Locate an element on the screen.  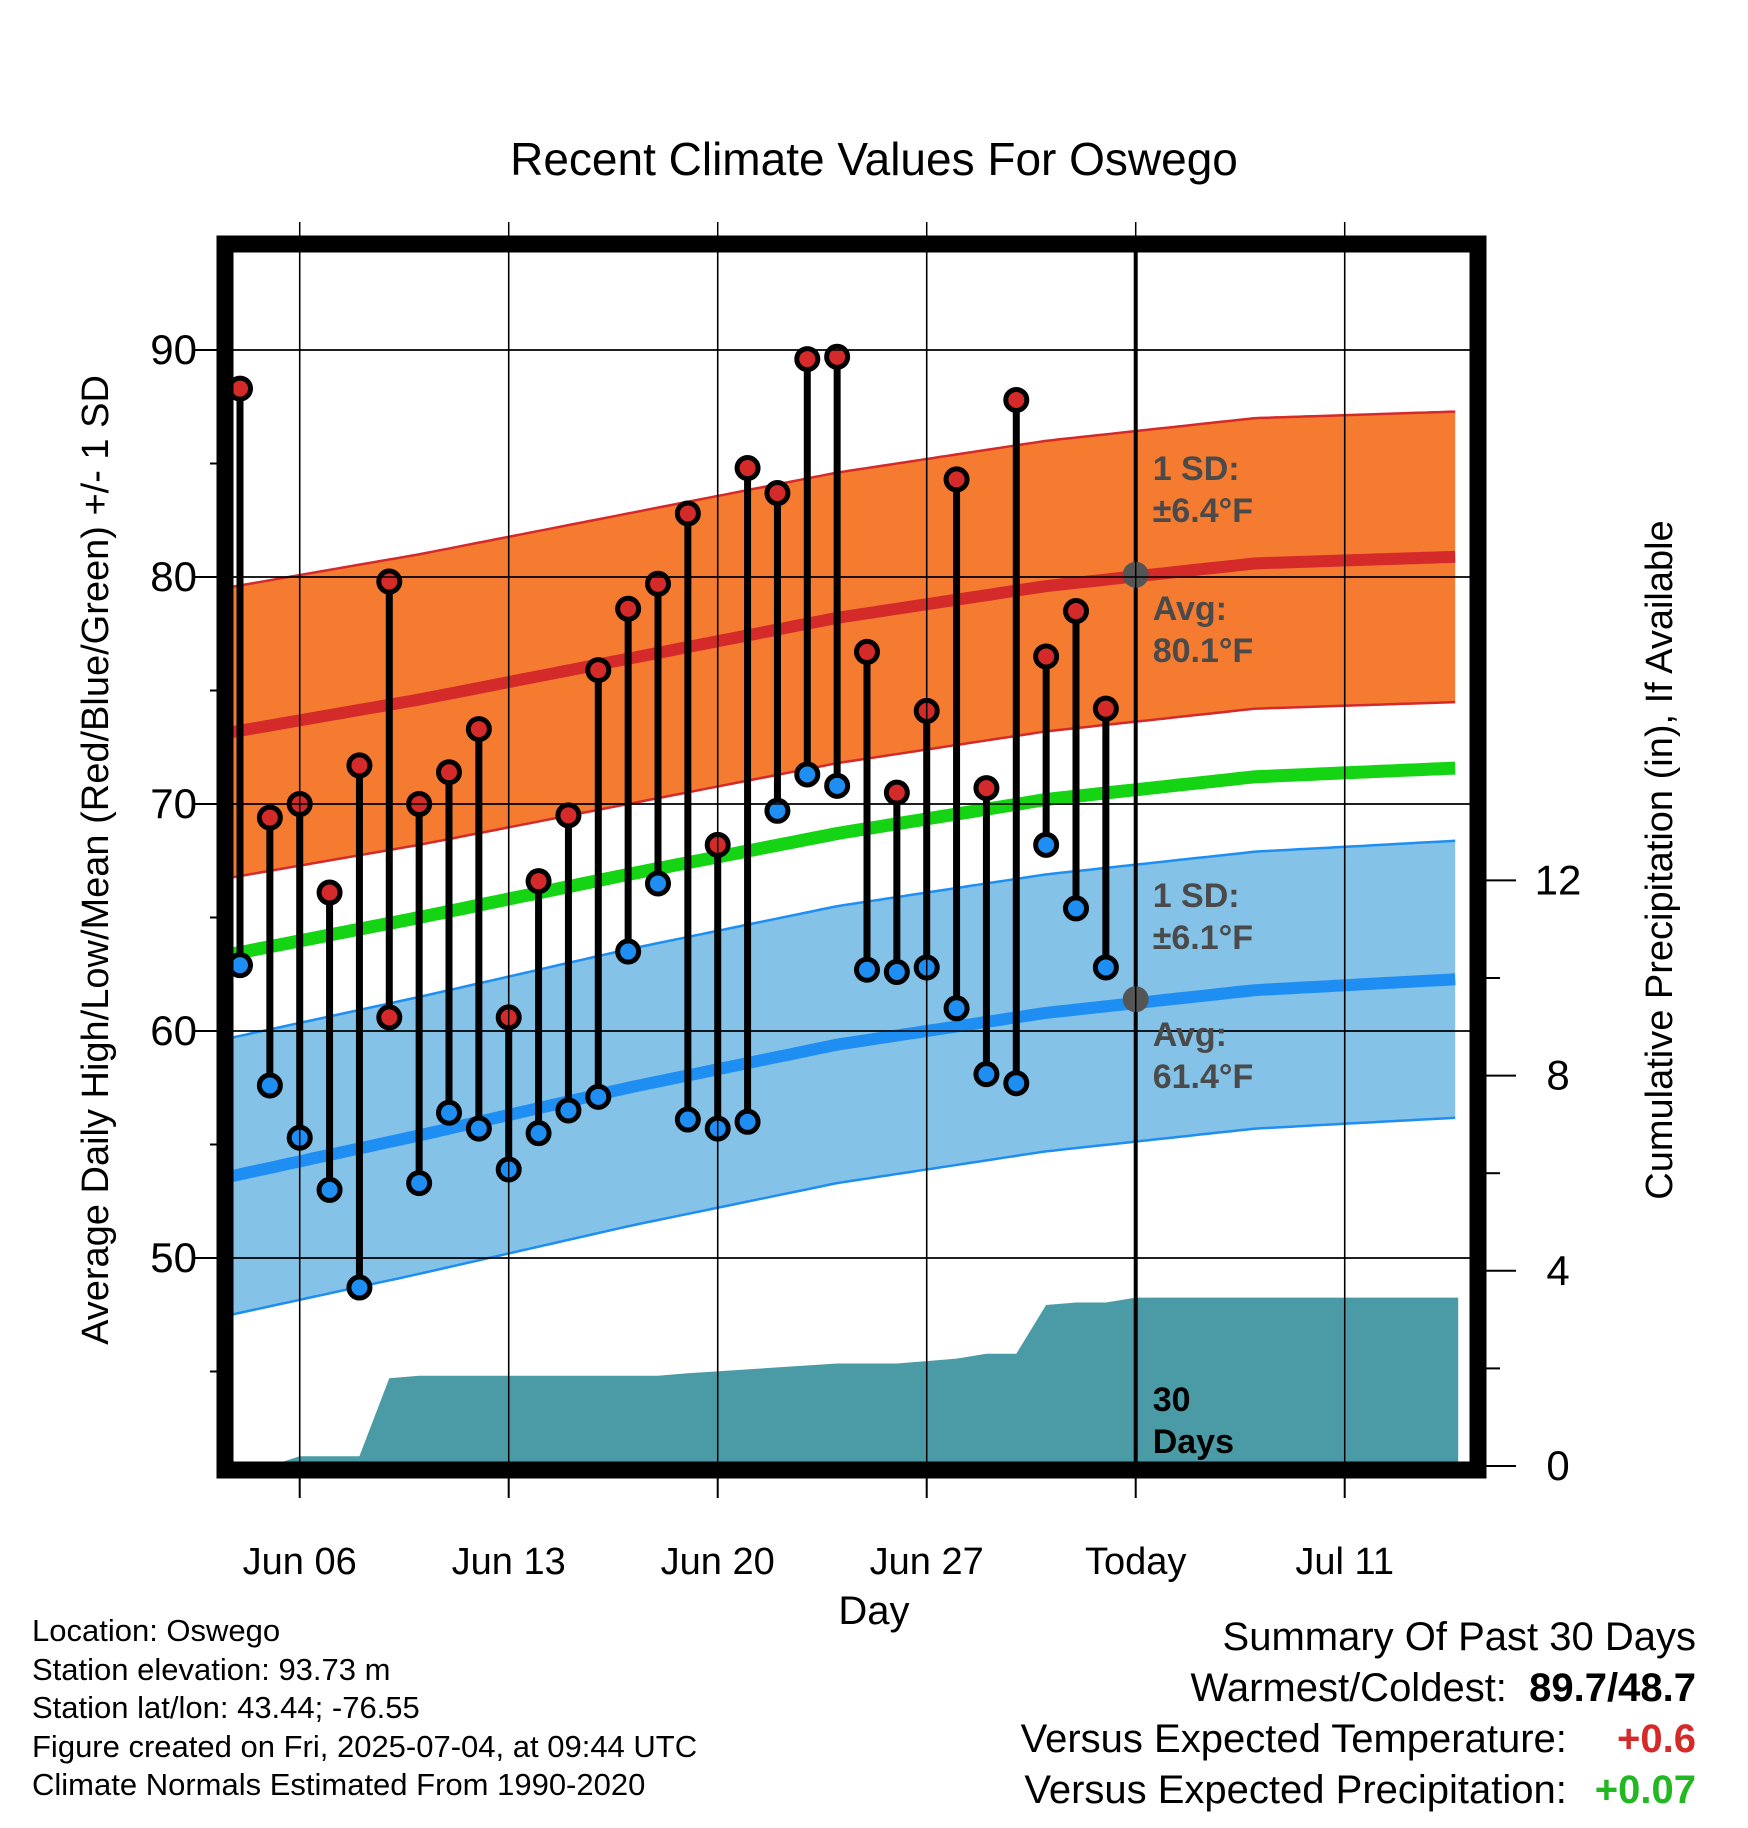
y2-tick-label: 4 is located at coordinates (1557, 1270).